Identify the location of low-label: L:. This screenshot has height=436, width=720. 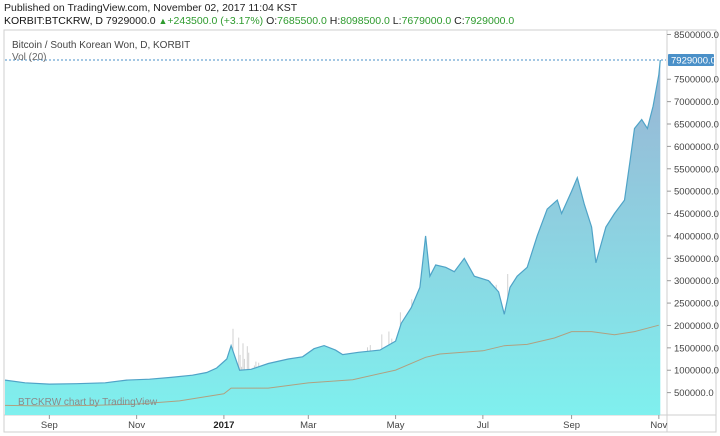
(397, 21).